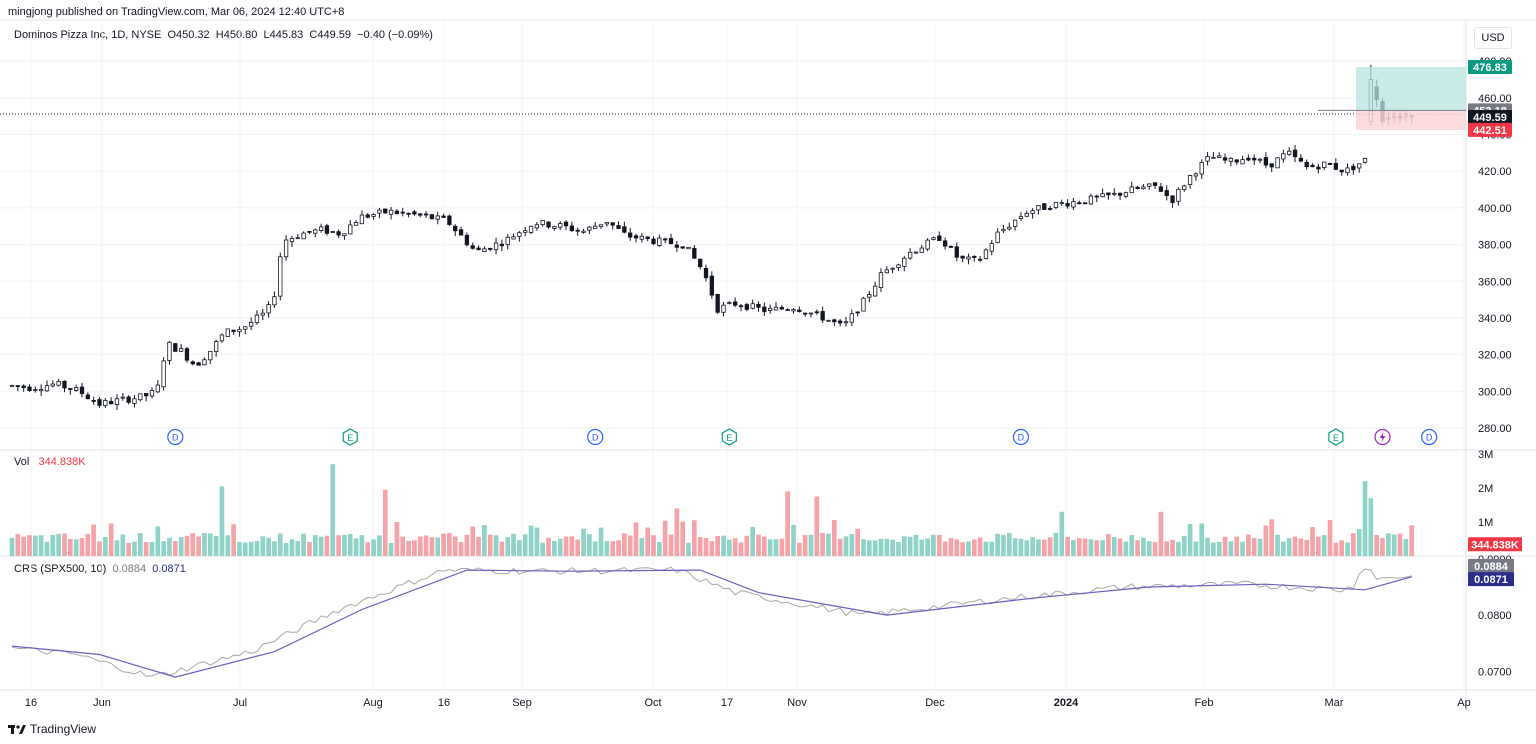 The width and height of the screenshot is (1536, 744). I want to click on loss-zone, so click(1411, 120).